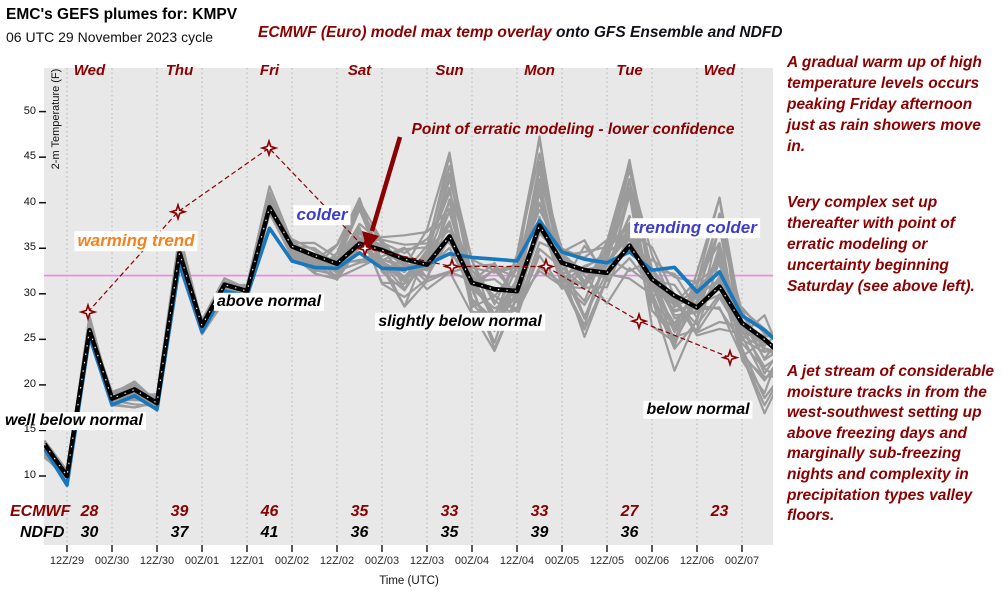 Image resolution: width=1003 pixels, height=591 pixels. What do you see at coordinates (359, 511) in the screenshot?
I see `ecmwf-value: 35` at bounding box center [359, 511].